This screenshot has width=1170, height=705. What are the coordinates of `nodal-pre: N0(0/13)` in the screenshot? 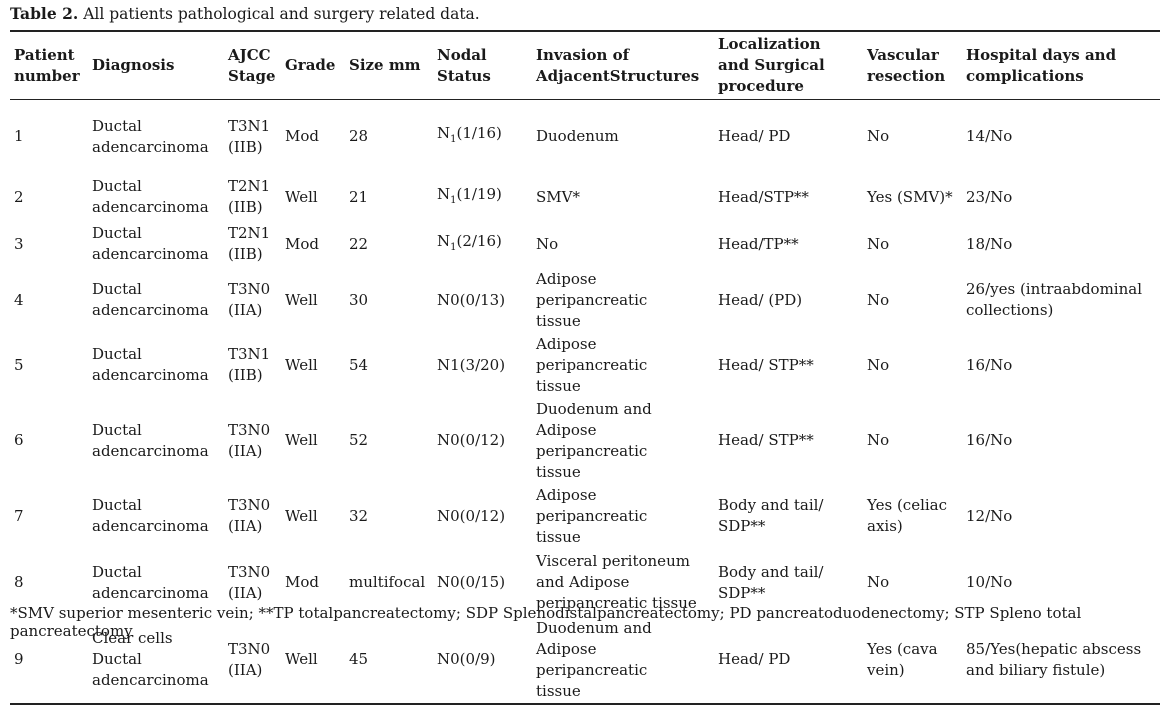 It's located at (471, 299).